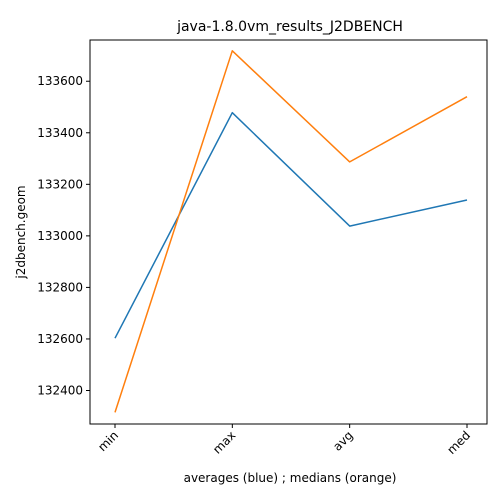 The width and height of the screenshot is (500, 500). Describe the element at coordinates (60, 390) in the screenshot. I see `y-tick-label: 132400` at that location.